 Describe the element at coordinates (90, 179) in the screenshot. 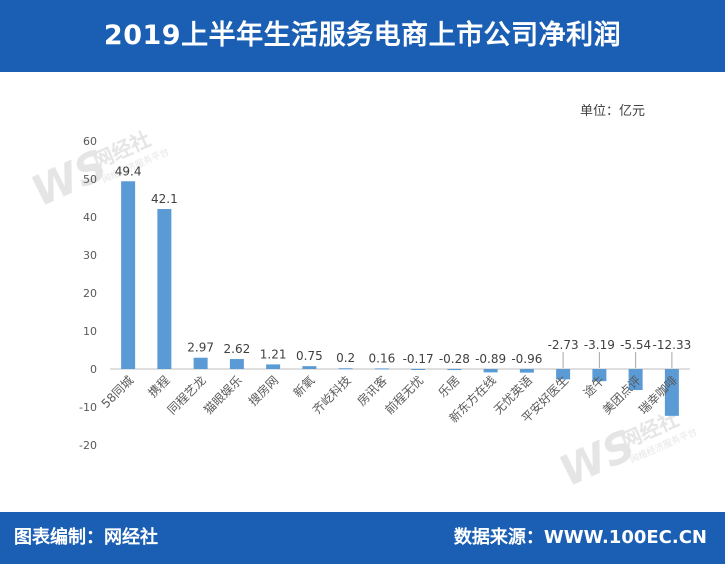

I see `y-tick-label: 50` at that location.